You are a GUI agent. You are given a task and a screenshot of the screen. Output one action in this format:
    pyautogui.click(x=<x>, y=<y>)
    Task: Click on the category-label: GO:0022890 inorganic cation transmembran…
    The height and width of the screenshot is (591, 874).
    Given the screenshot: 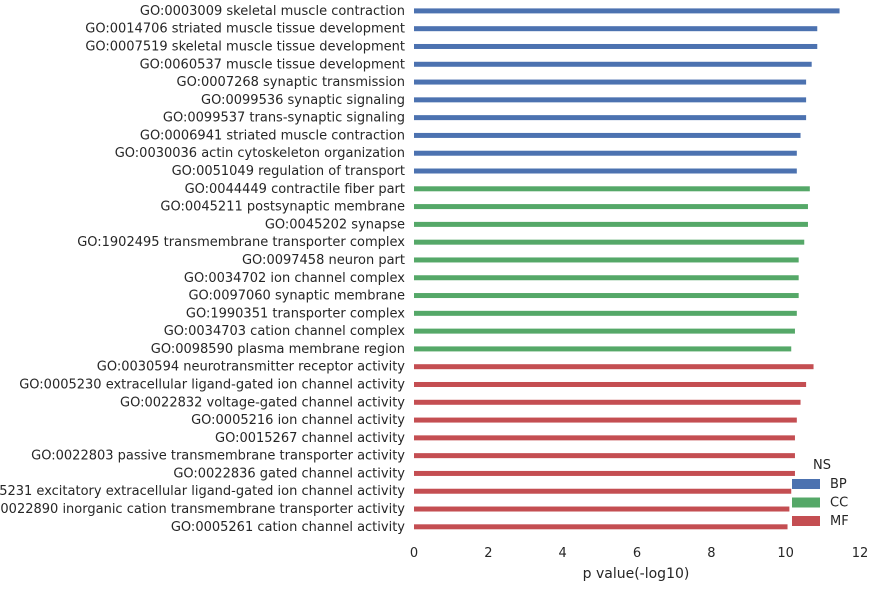 What is the action you would take?
    pyautogui.click(x=202, y=509)
    